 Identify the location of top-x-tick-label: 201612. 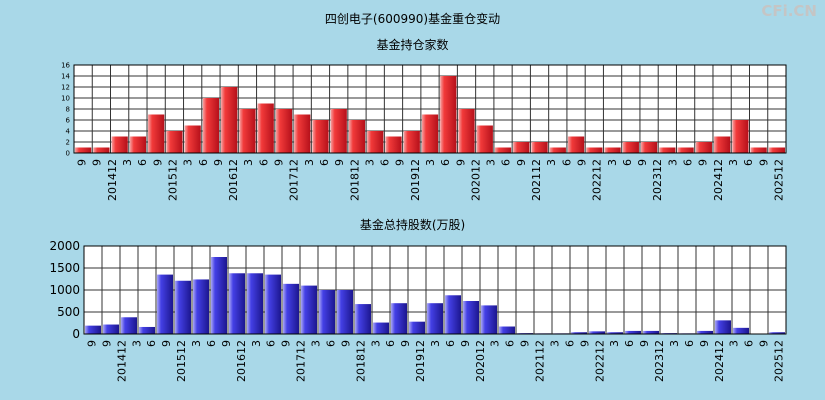
(233, 180).